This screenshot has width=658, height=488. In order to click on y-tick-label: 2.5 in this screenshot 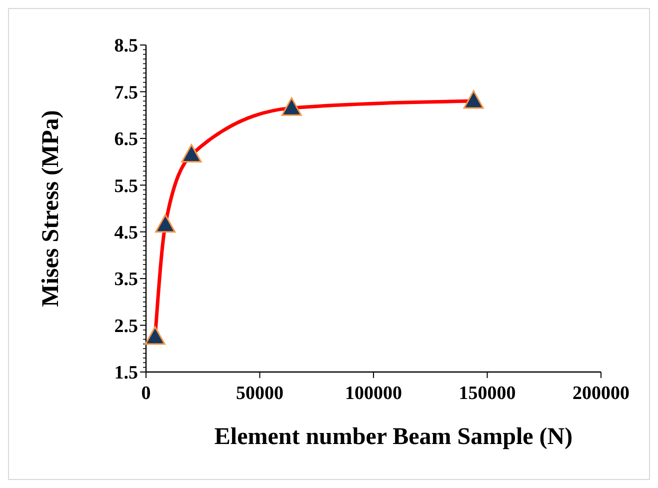, I will do `click(126, 326)`.